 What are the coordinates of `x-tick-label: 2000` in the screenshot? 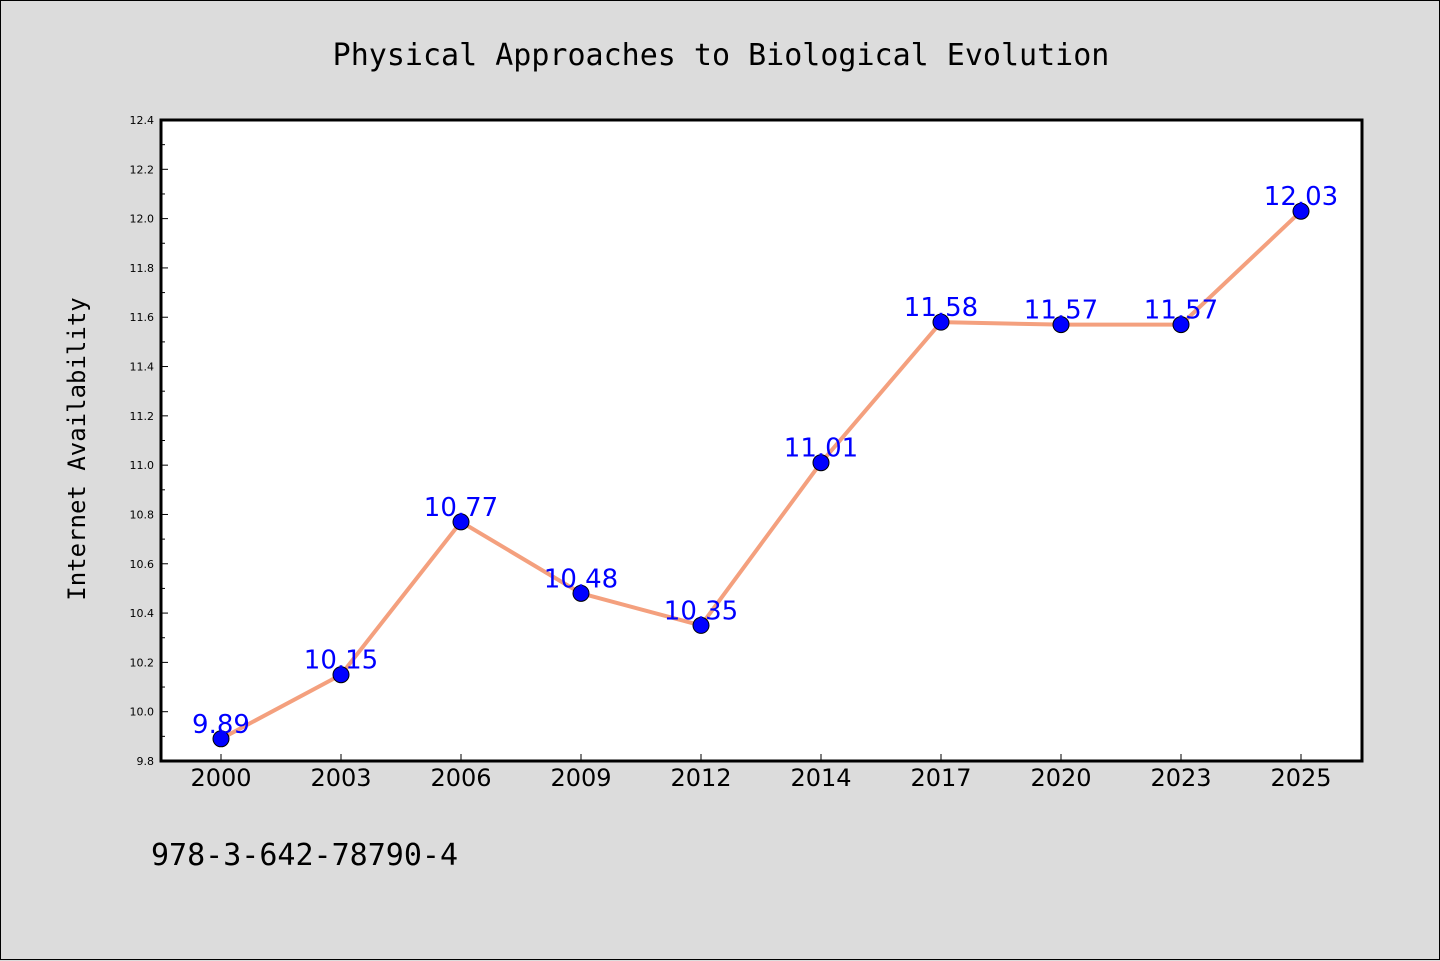 It's located at (220, 778).